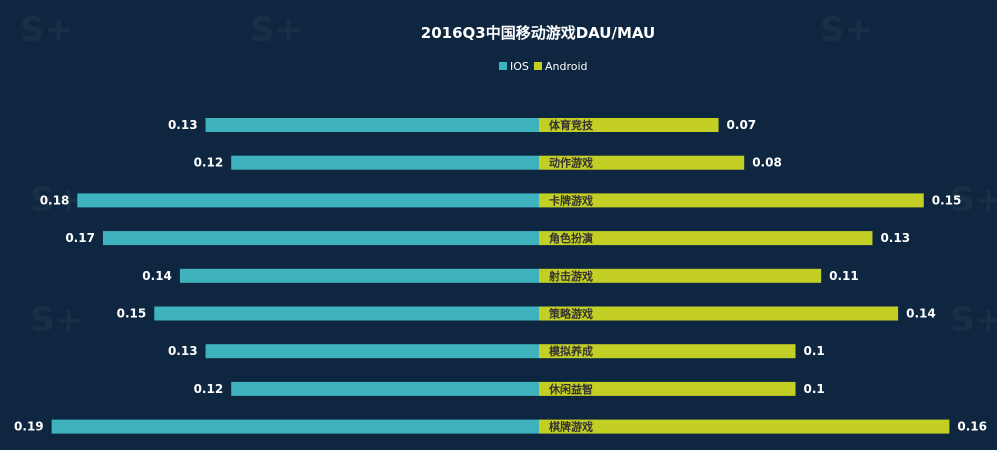 The image size is (997, 450). What do you see at coordinates (570, 314) in the screenshot?
I see `category-label: 策略游戏` at bounding box center [570, 314].